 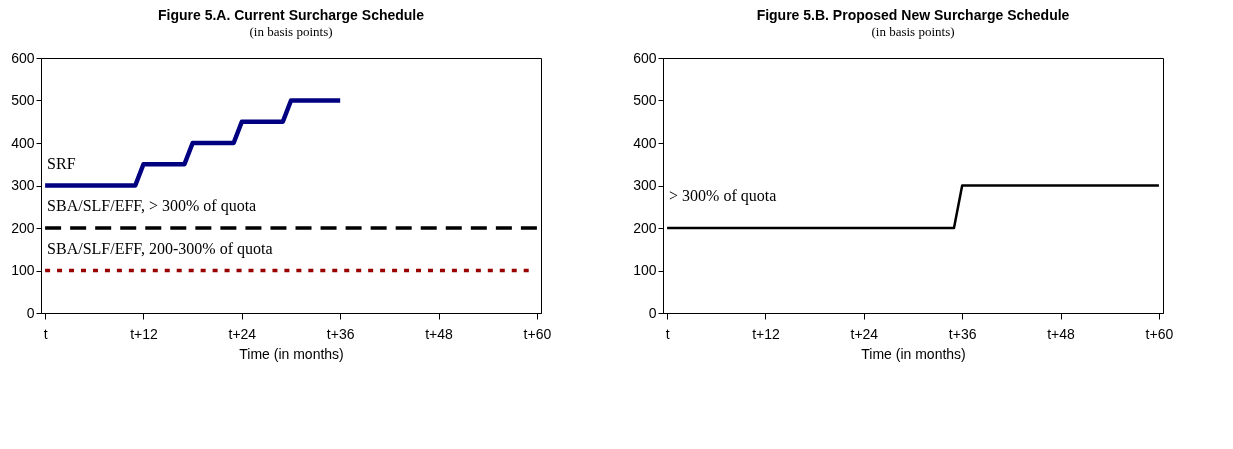 What do you see at coordinates (61, 163) in the screenshot?
I see `annotation: SRF` at bounding box center [61, 163].